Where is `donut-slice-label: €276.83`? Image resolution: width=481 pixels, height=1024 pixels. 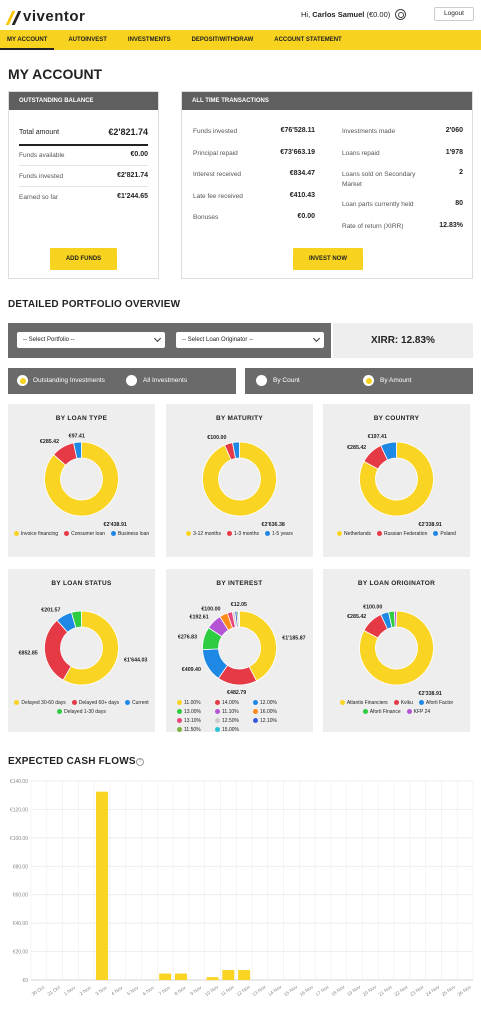
donut-slice-label: €276.83 is located at coordinates (187, 637).